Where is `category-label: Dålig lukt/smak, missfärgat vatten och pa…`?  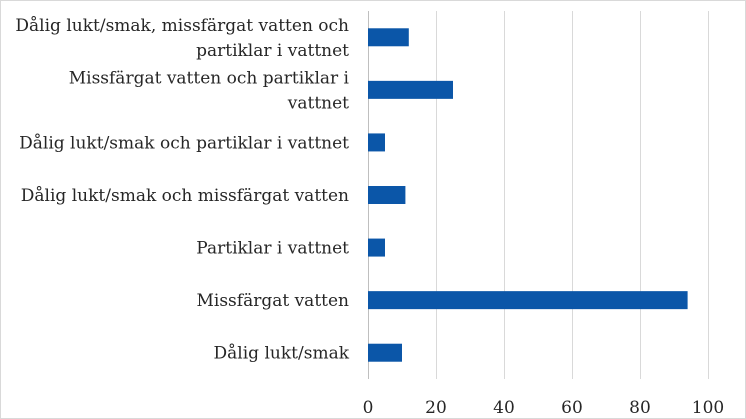
category-label: Dålig lukt/smak, missfärgat vatten och pa… is located at coordinates (182, 38).